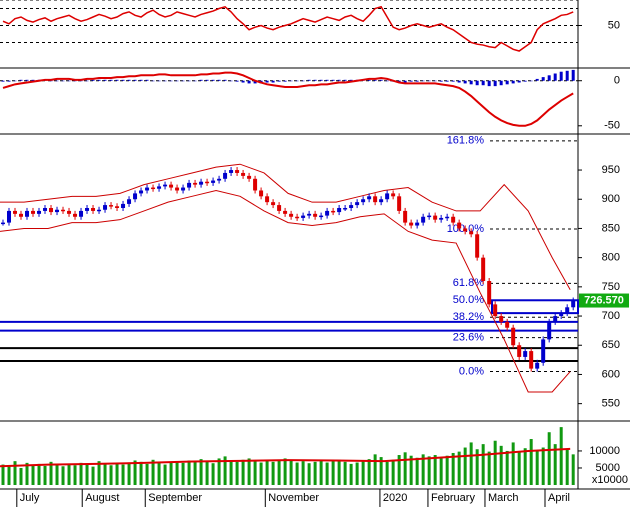 This screenshot has width=630, height=507. I want to click on y-tick-label: 0, so click(617, 81).